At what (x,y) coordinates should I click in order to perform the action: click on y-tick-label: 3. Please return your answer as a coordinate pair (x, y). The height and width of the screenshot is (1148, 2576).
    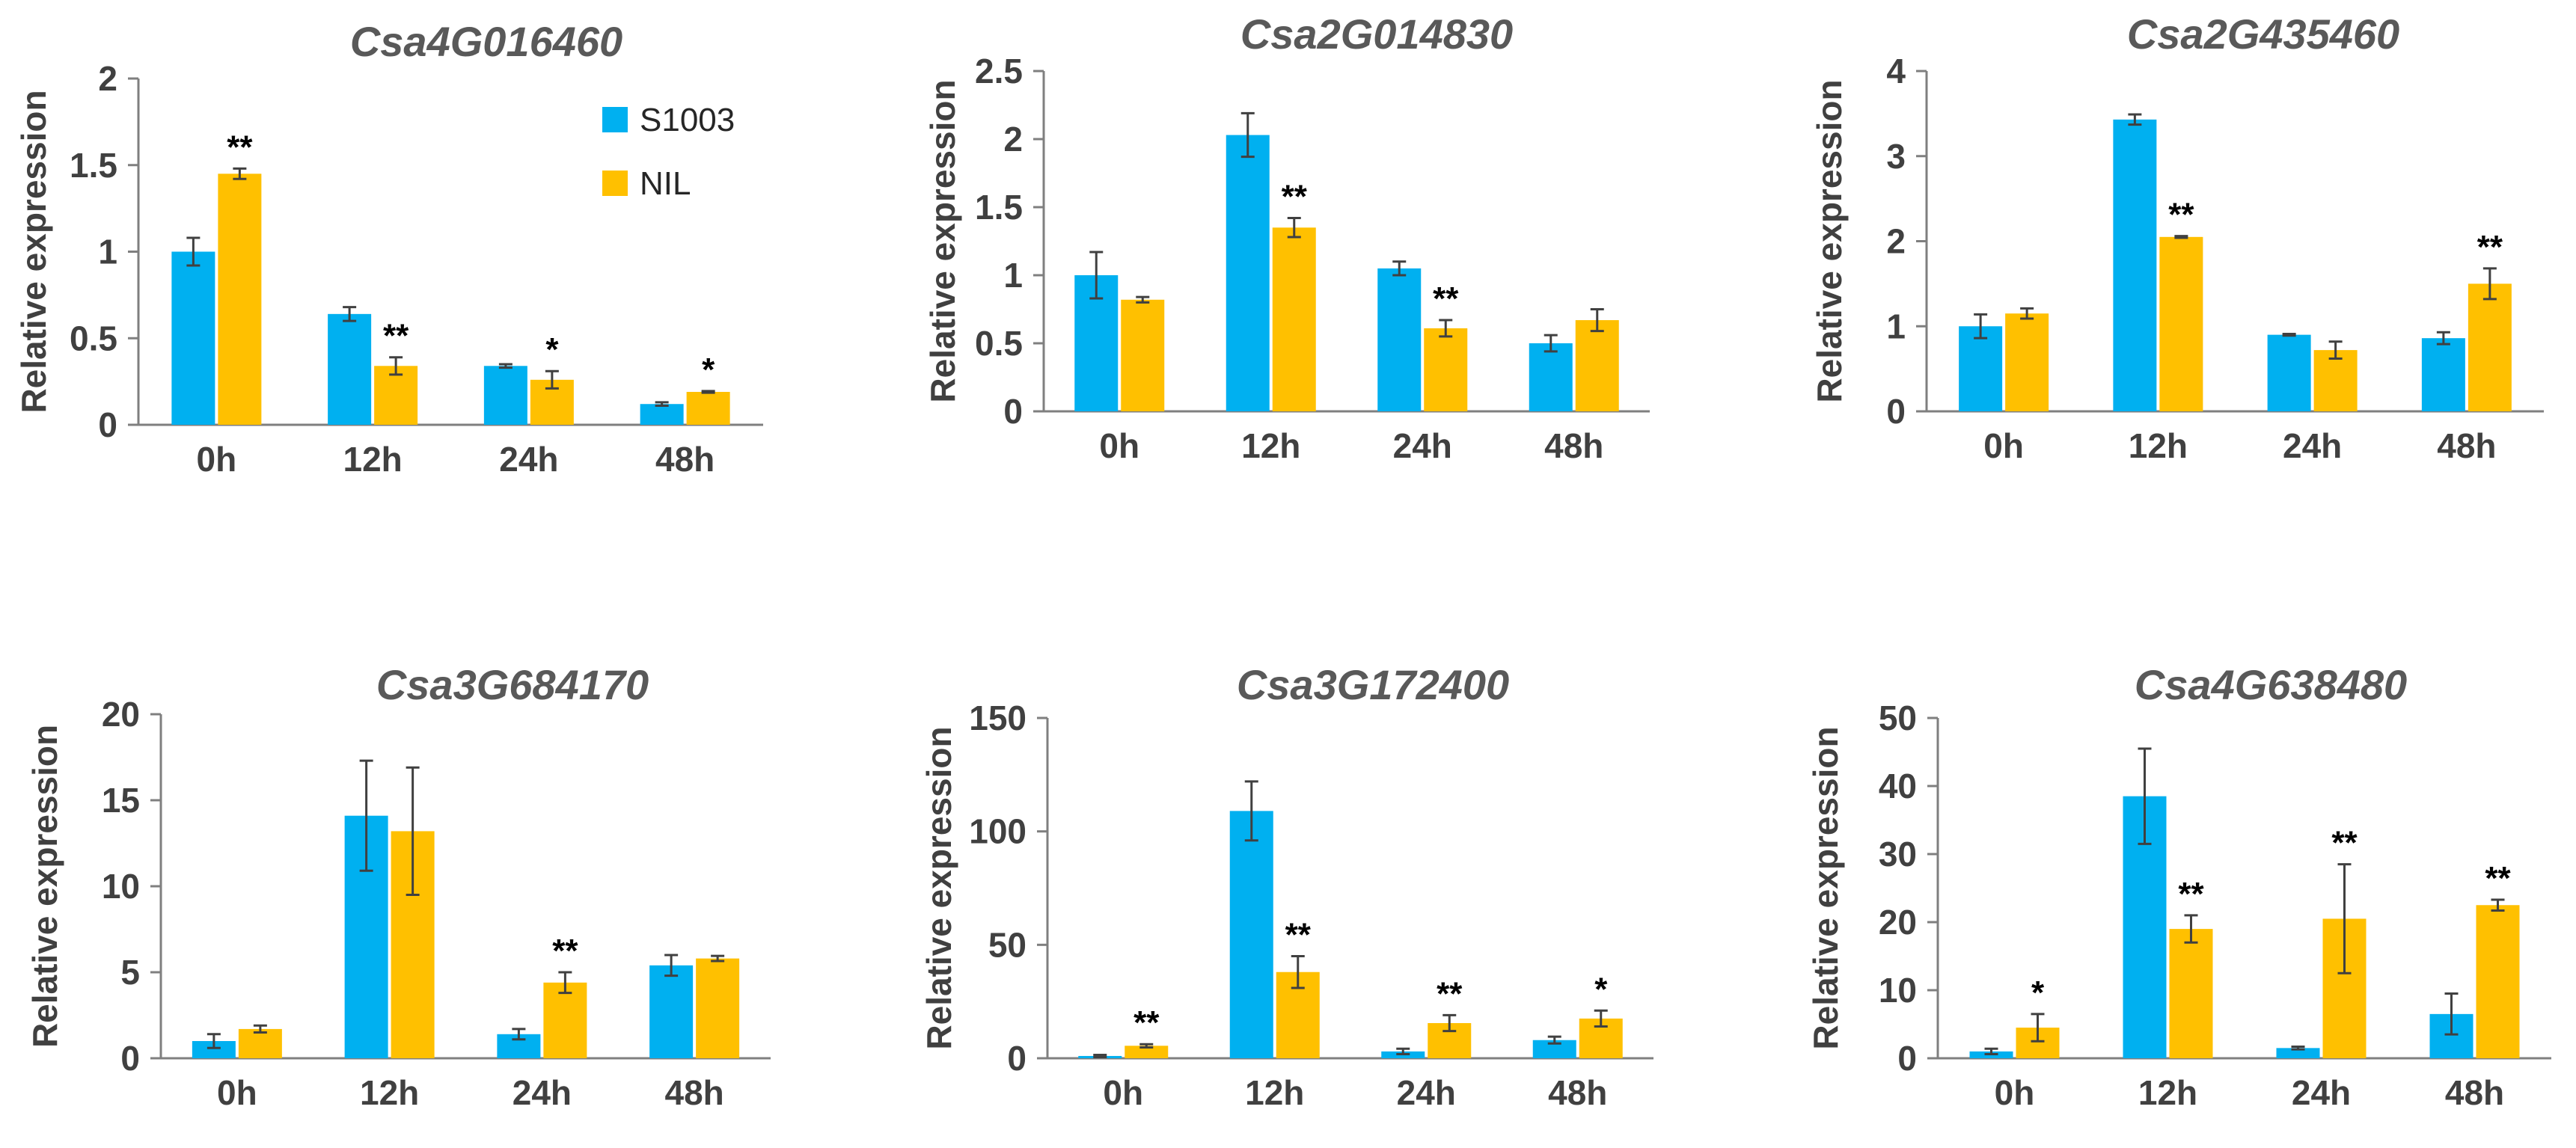
    Looking at the image, I should click on (1896, 156).